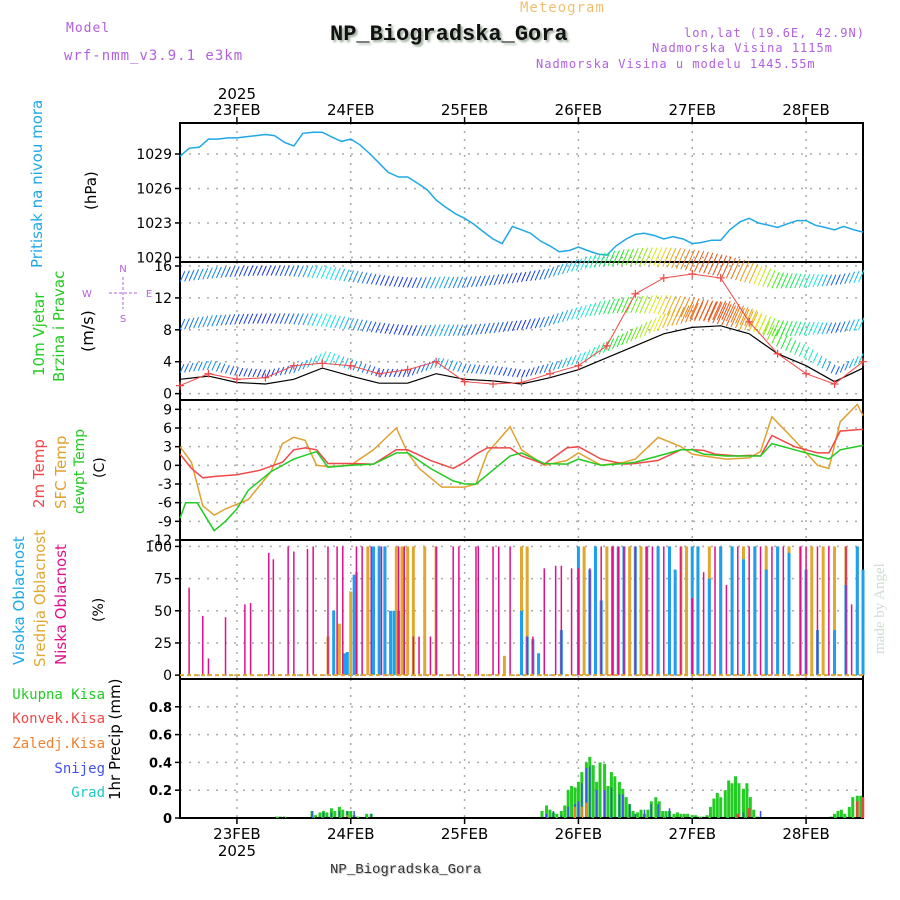 The width and height of the screenshot is (900, 900). What do you see at coordinates (160, 791) in the screenshot?
I see `ytick-label: 0.2` at bounding box center [160, 791].